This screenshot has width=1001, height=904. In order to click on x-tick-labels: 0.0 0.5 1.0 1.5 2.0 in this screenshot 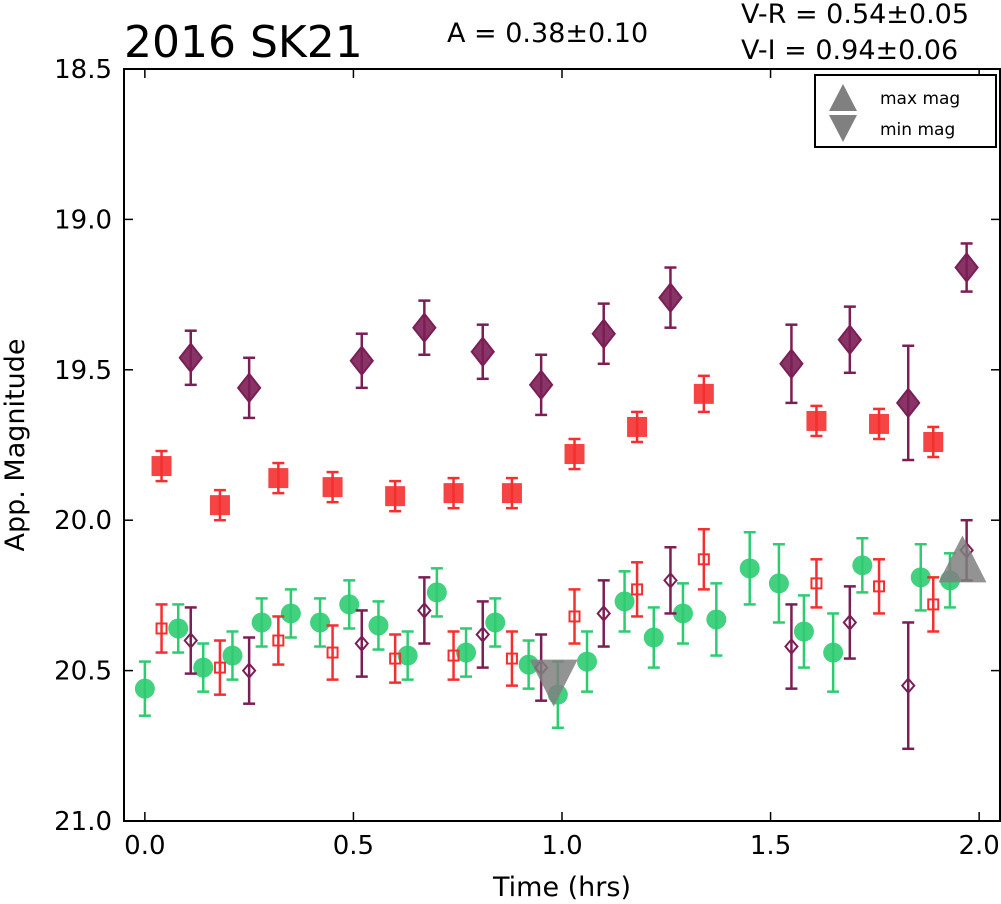, I will do `click(562, 846)`.